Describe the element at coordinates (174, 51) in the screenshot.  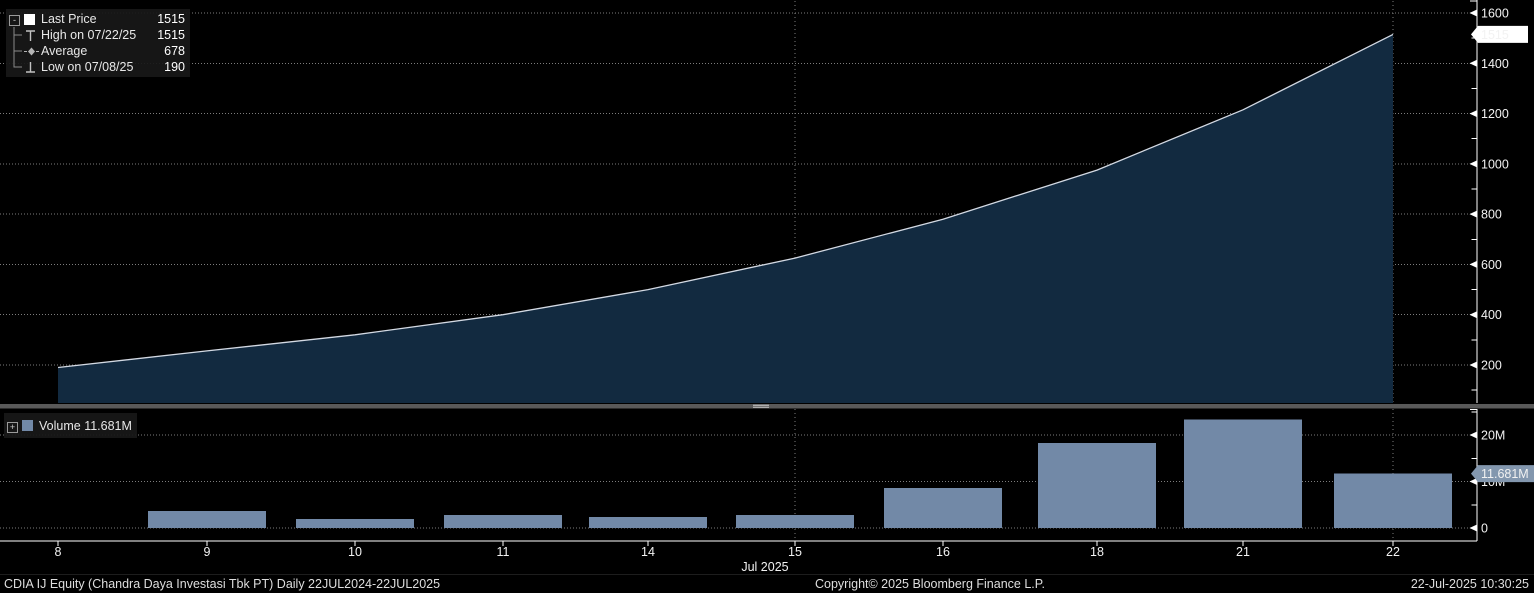
I see `legend-value-average: 678` at that location.